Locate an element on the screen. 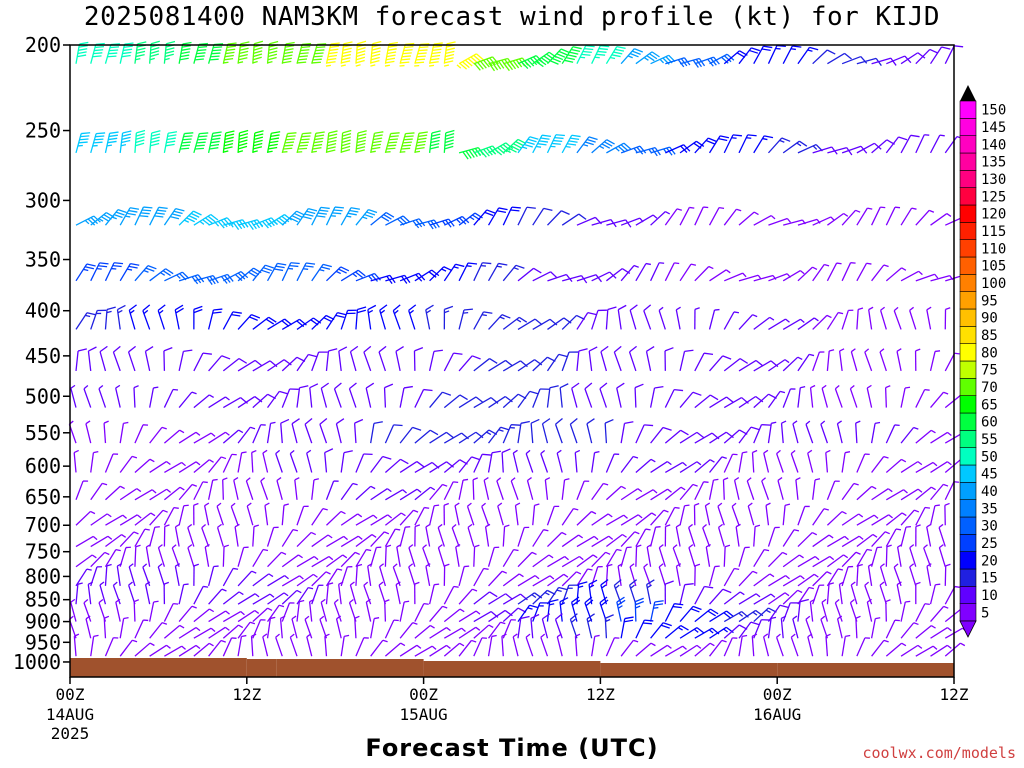 The width and height of the screenshot is (1024, 768). x-tick-label: 00Z is located at coordinates (70, 694).